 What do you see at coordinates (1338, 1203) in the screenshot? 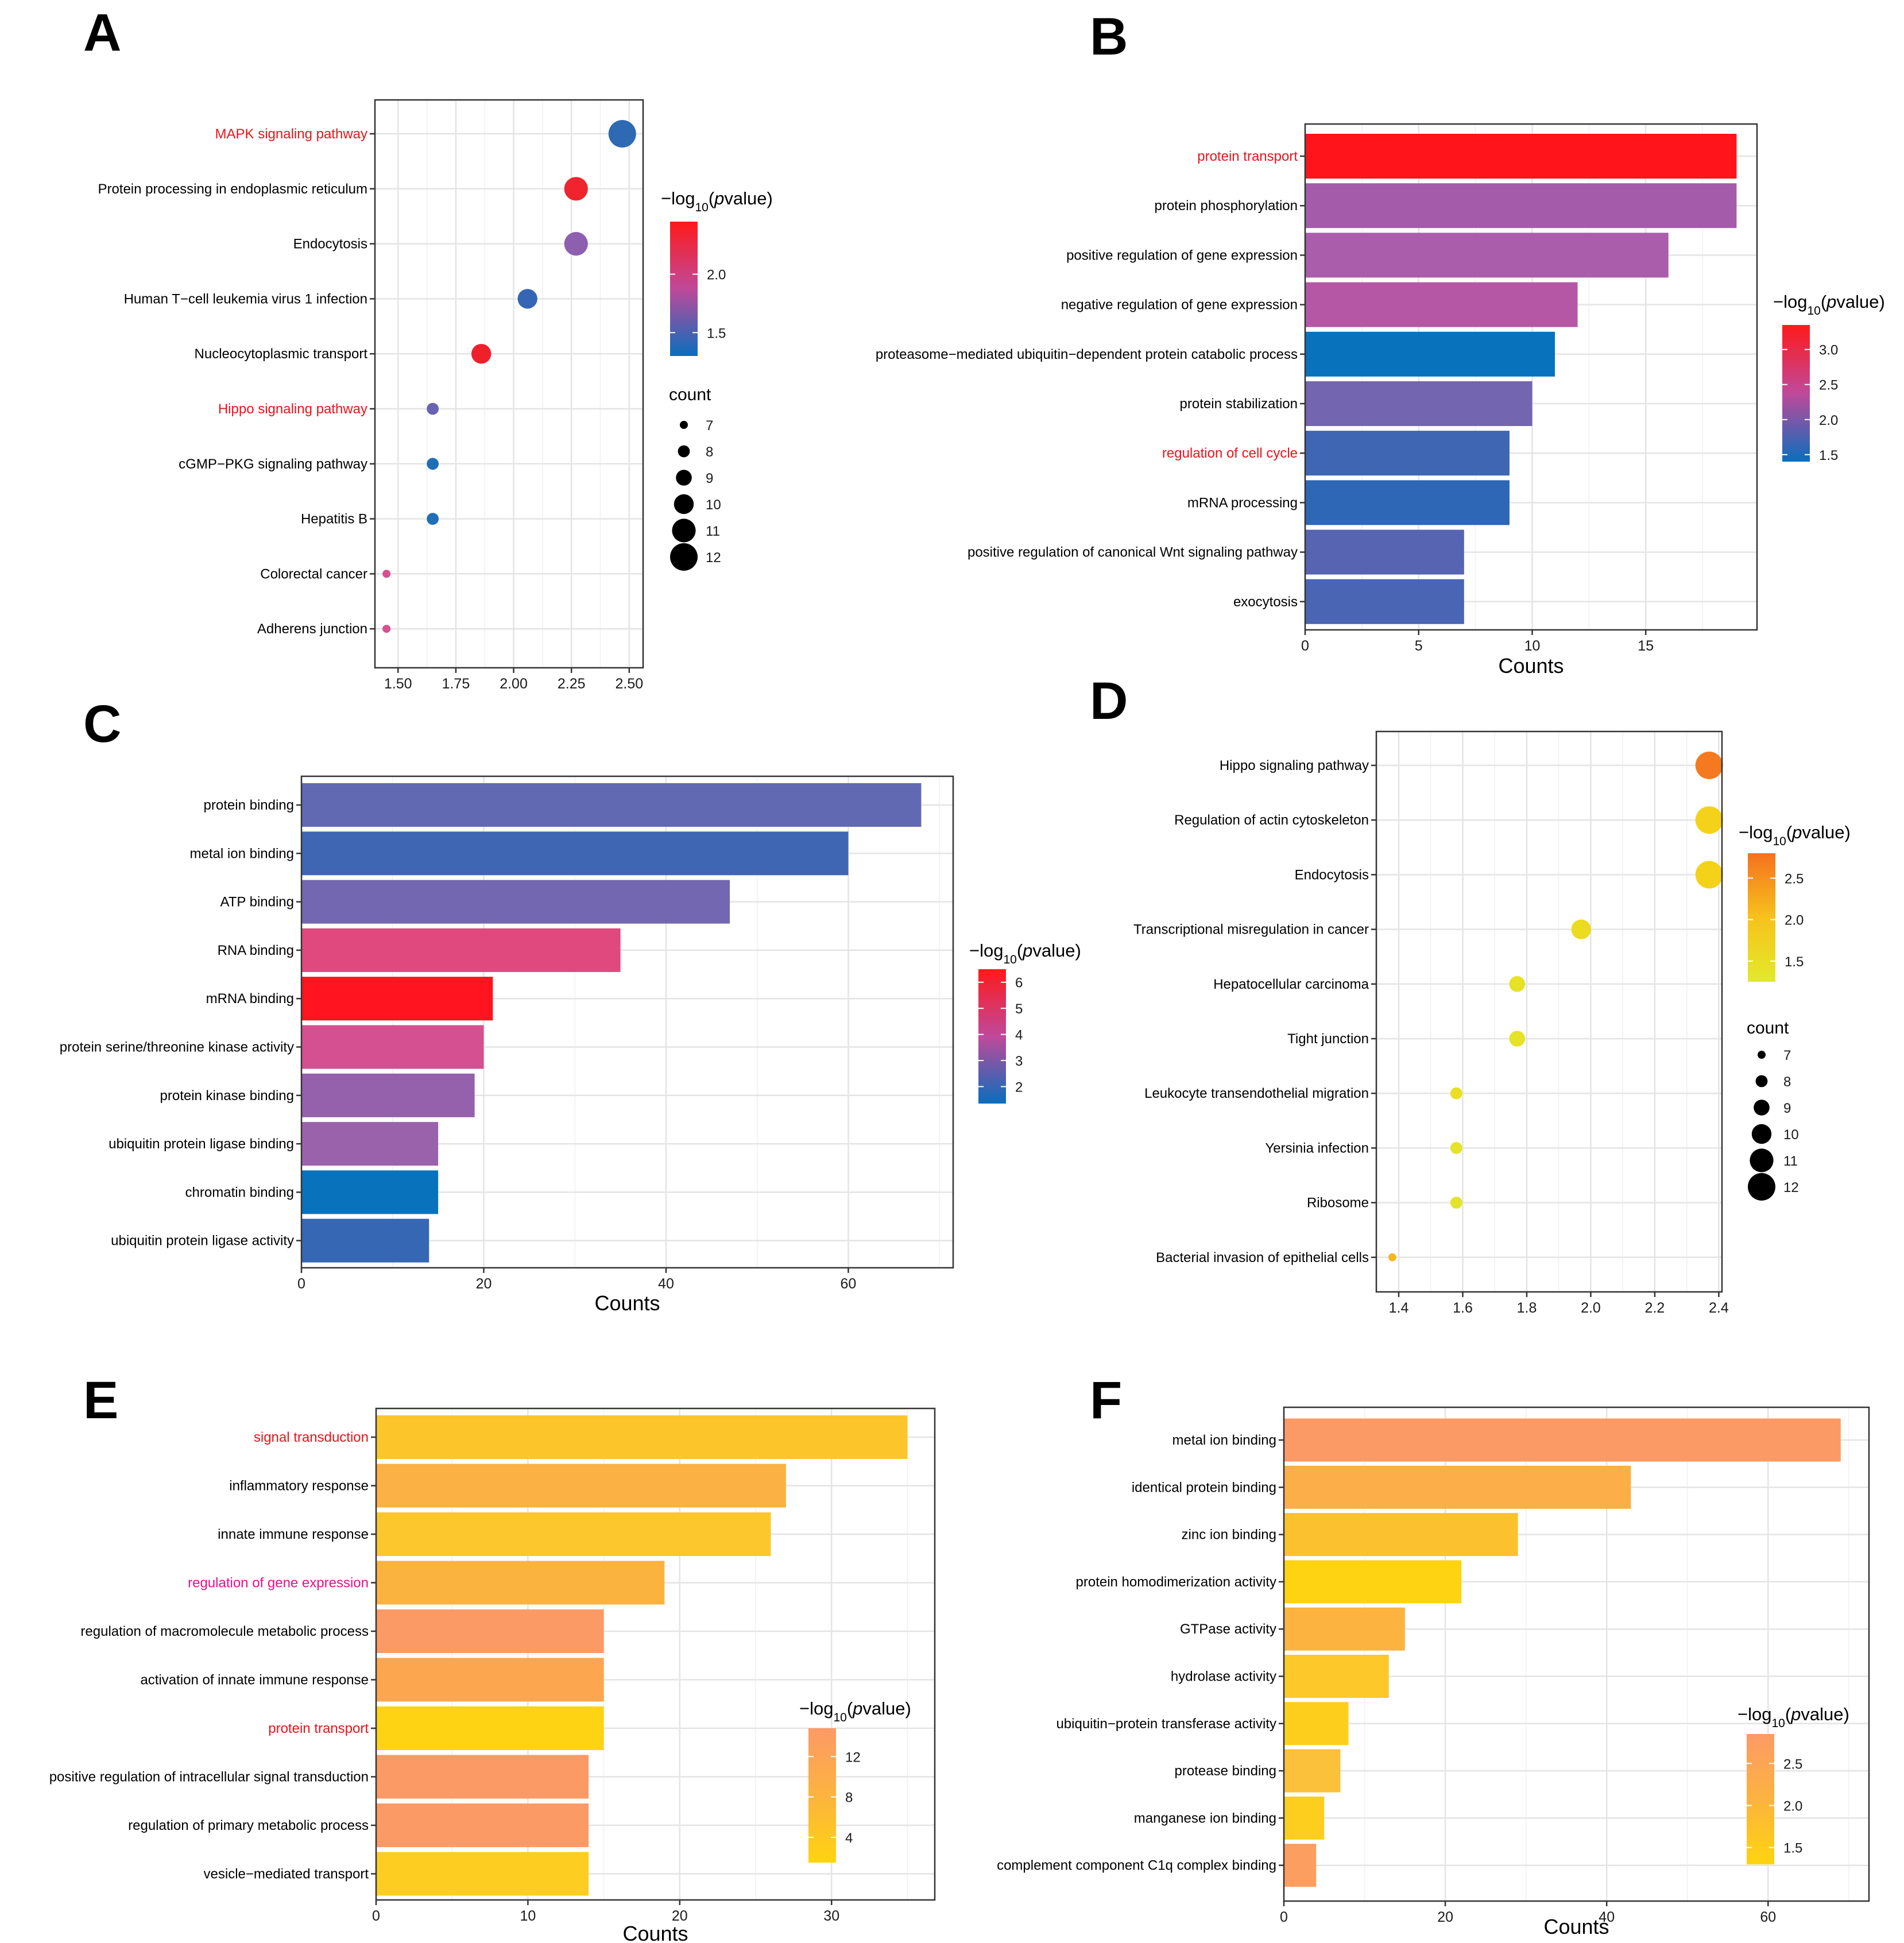
I see `y-tick-label: Ribosome` at bounding box center [1338, 1203].